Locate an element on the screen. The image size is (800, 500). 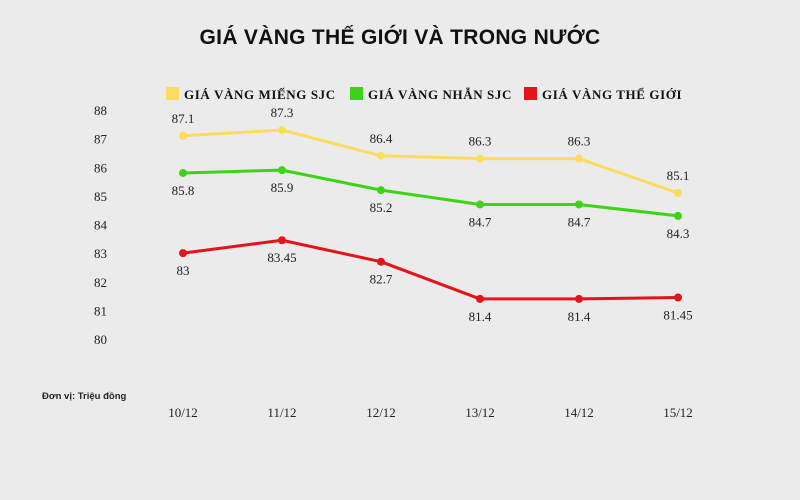
data-label: 85.2 is located at coordinates (381, 207).